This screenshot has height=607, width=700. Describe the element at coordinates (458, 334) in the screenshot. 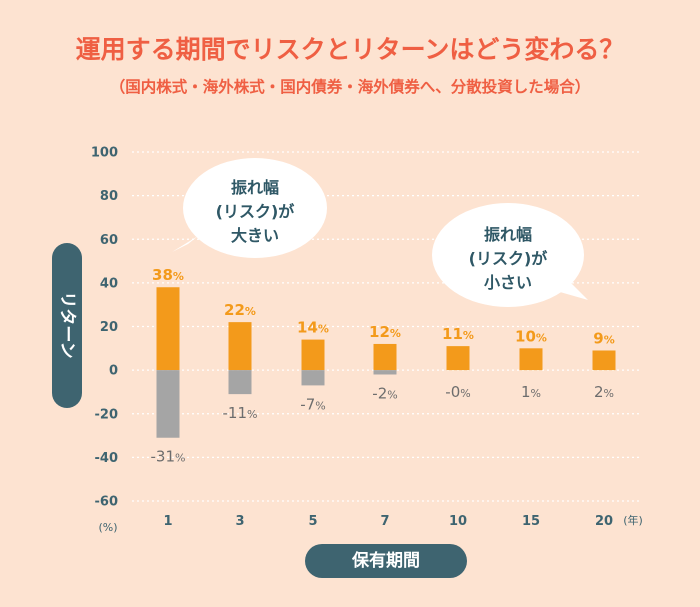

I see `value-label: 11%` at that location.